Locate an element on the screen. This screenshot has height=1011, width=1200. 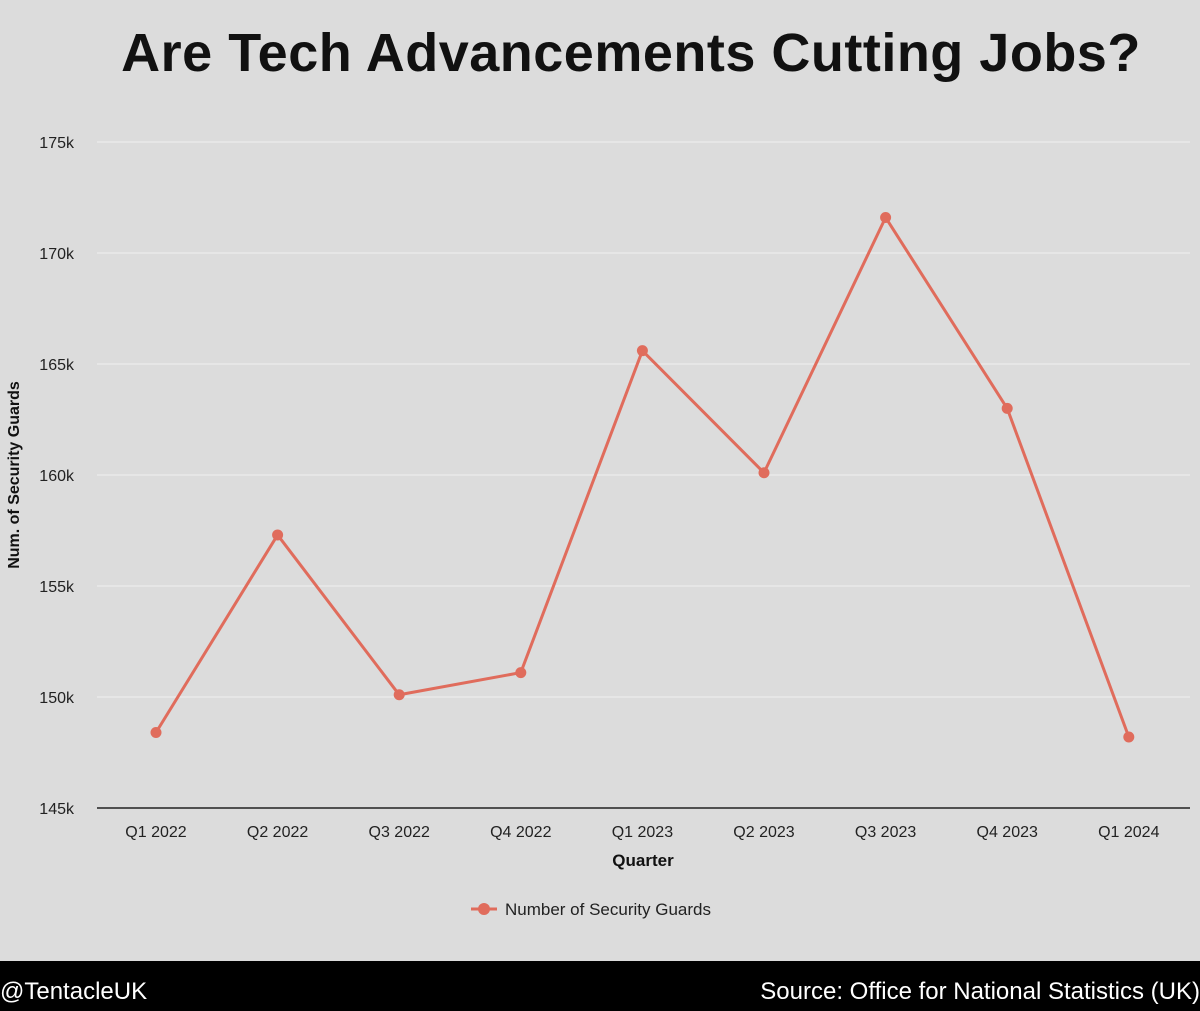
x-tick-label: Q2 2022 is located at coordinates (277, 832).